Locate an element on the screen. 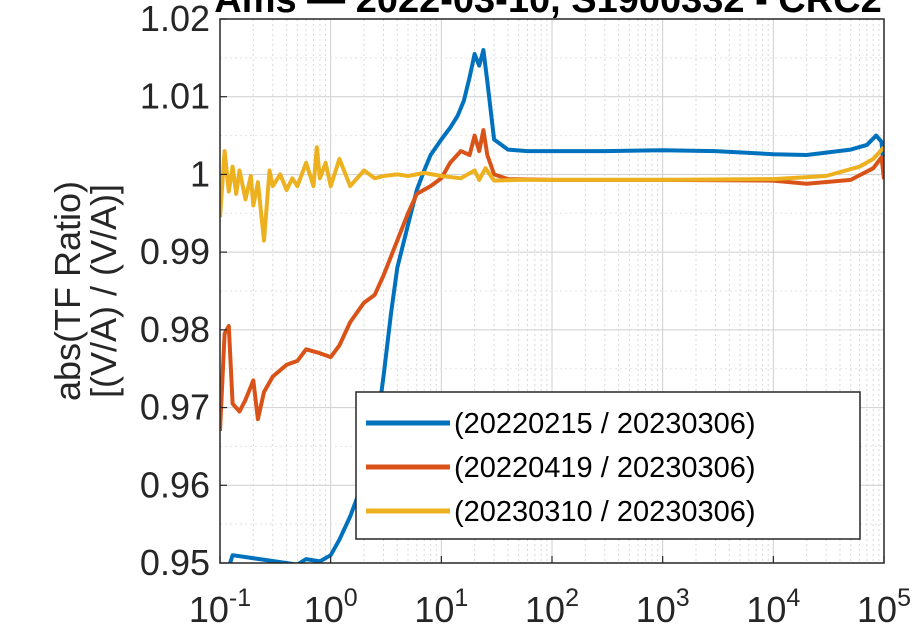 The width and height of the screenshot is (917, 634). y-tick-label: 0.97 is located at coordinates (175, 407).